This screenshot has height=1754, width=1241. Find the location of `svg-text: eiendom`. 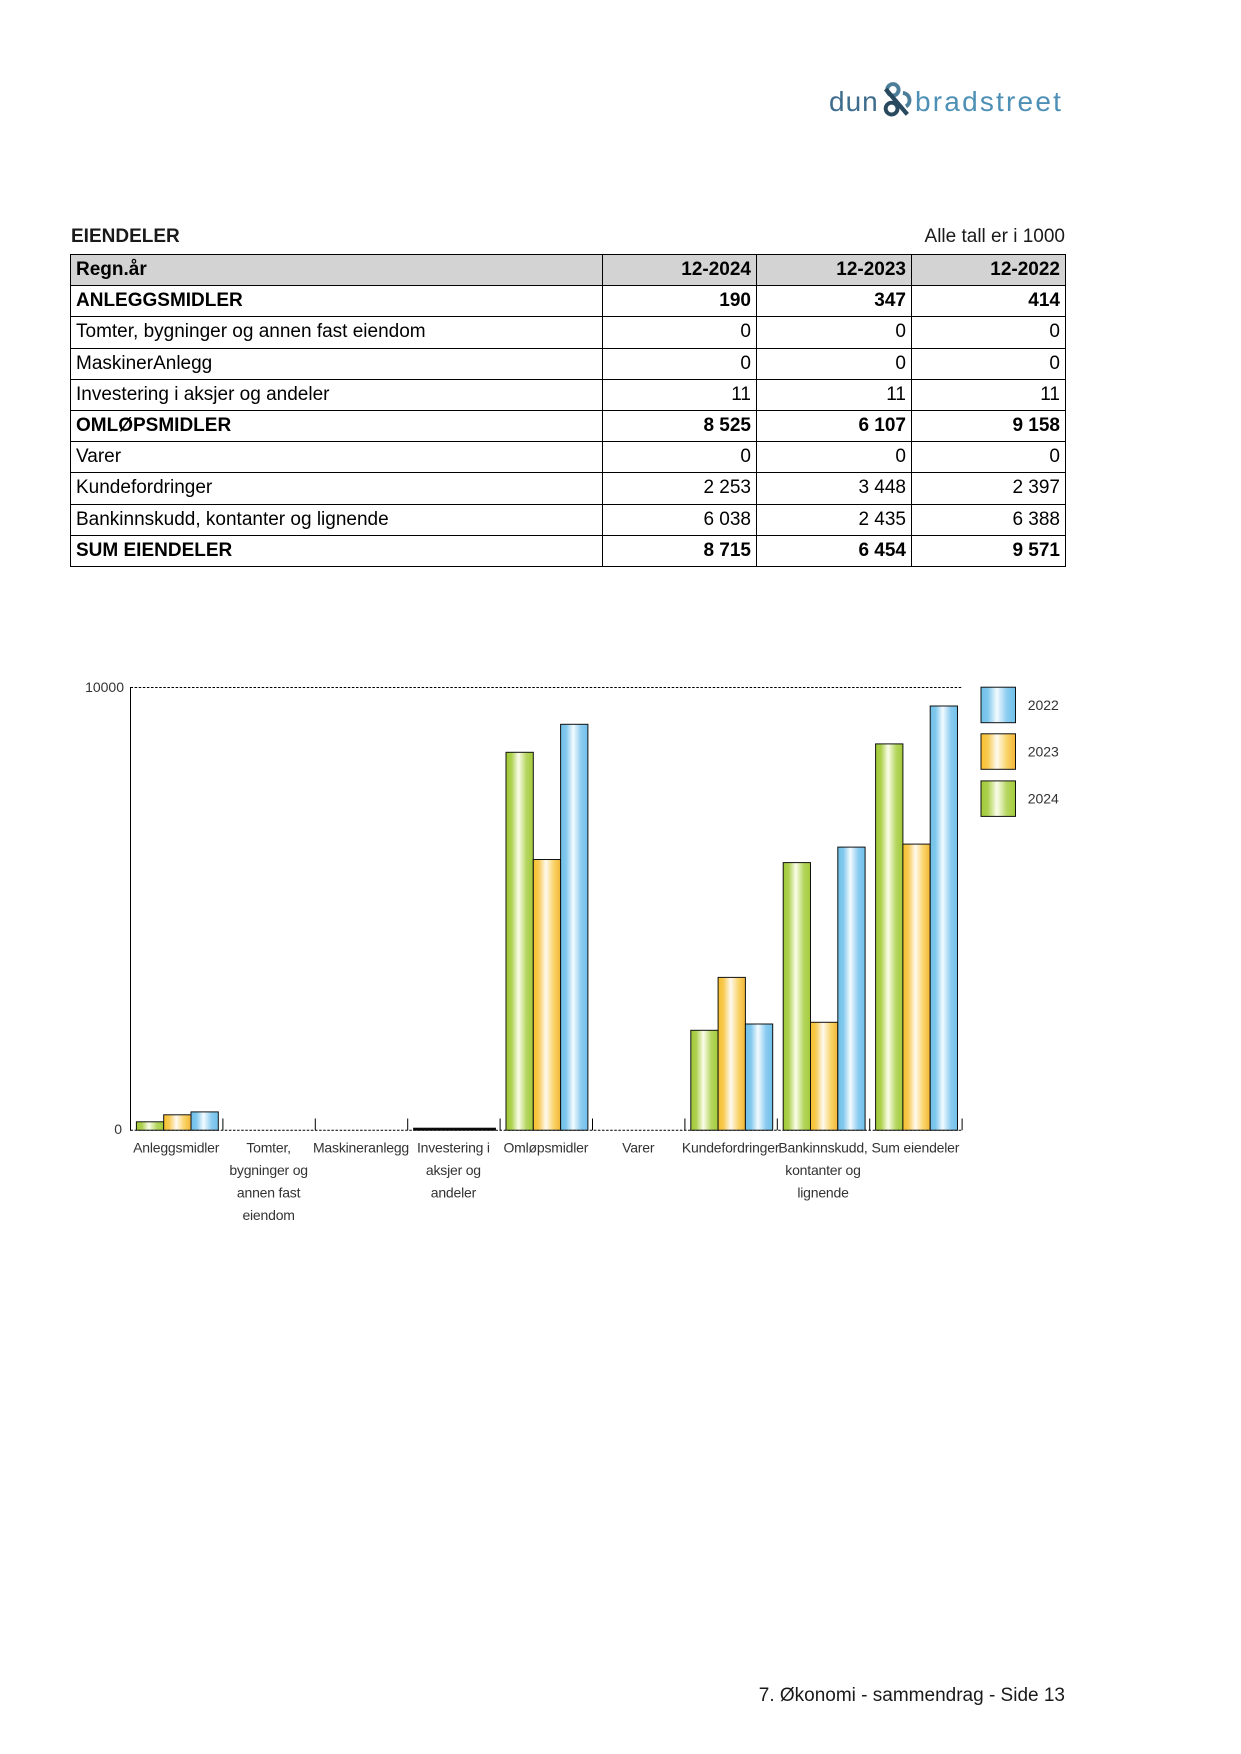

svg-text: eiendom is located at coordinates (268, 1215).